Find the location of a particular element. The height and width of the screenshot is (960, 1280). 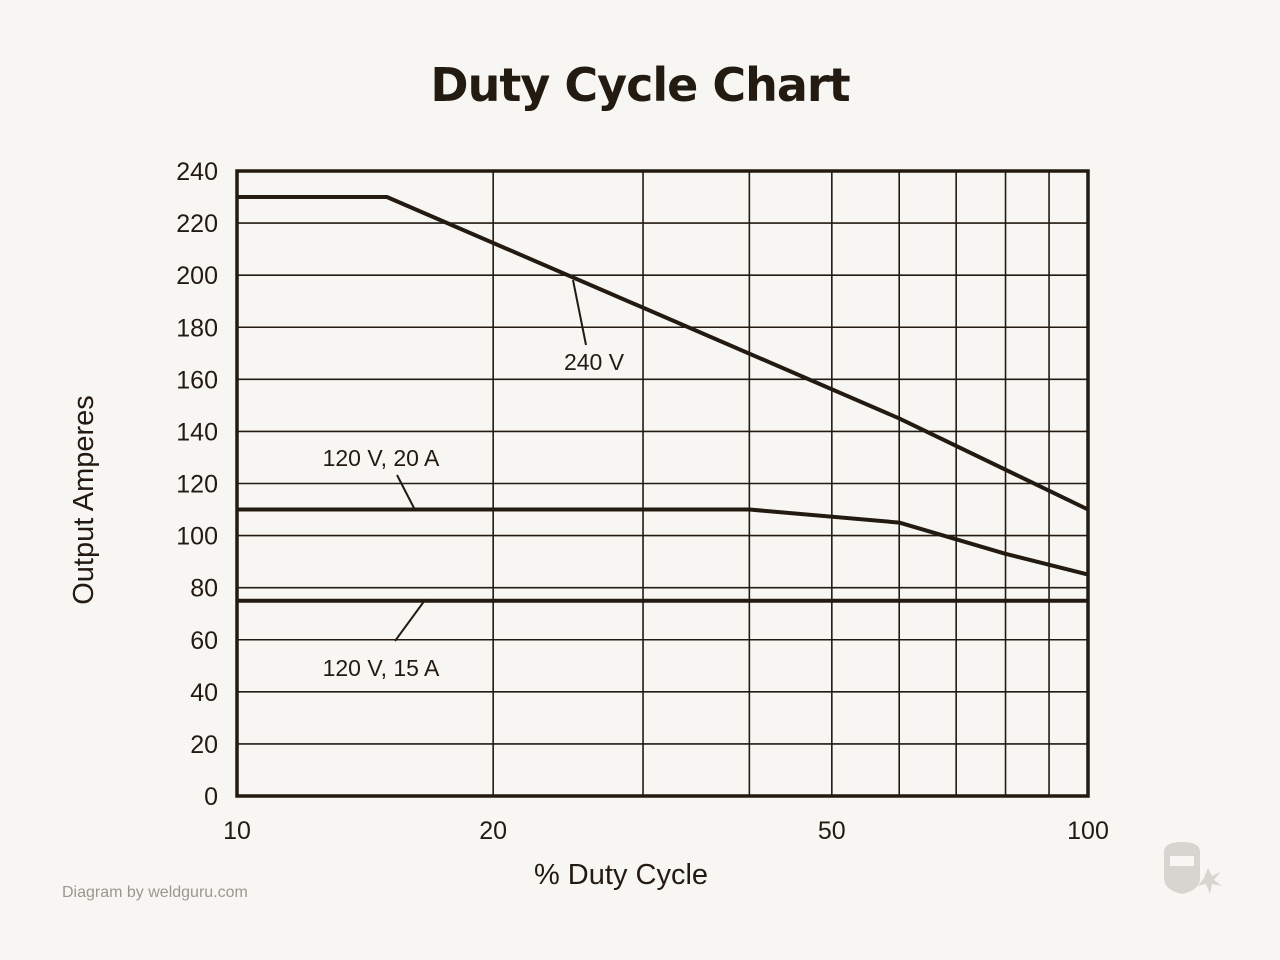

x-tick-labels: 10 20 50 100 is located at coordinates (666, 831).